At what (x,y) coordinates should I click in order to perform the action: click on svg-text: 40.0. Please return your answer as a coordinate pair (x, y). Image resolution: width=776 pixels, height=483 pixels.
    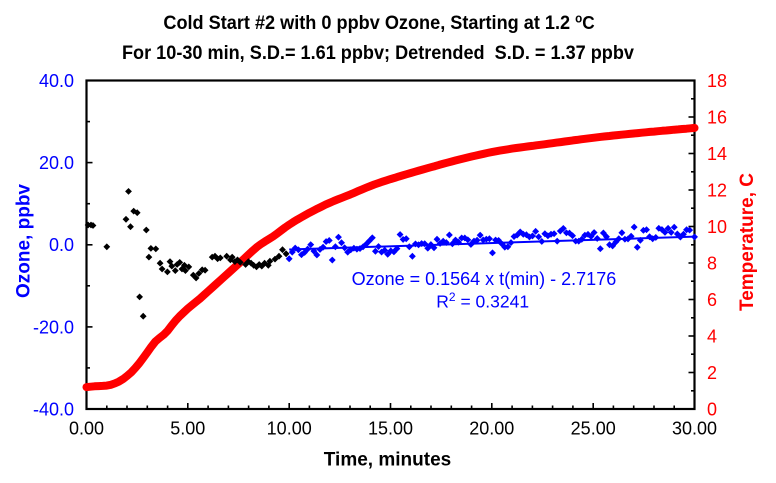
    Looking at the image, I should click on (56, 81).